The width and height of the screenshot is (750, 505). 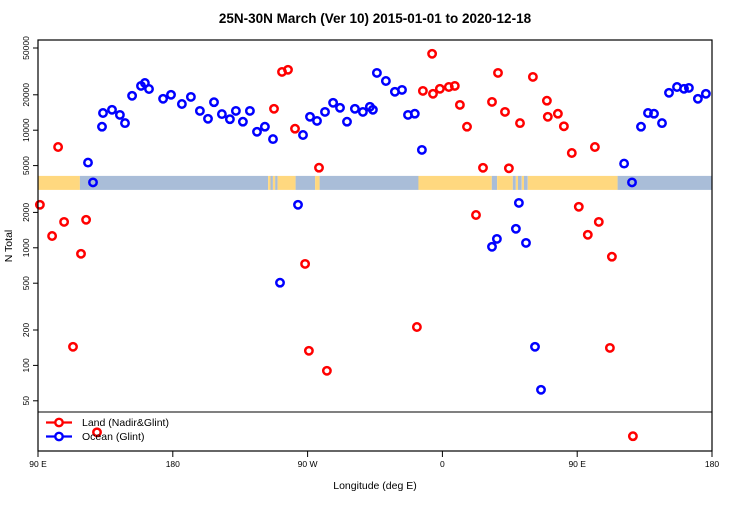 I want to click on legend-land-label: Land (Nadir&Glint), so click(x=125, y=423).